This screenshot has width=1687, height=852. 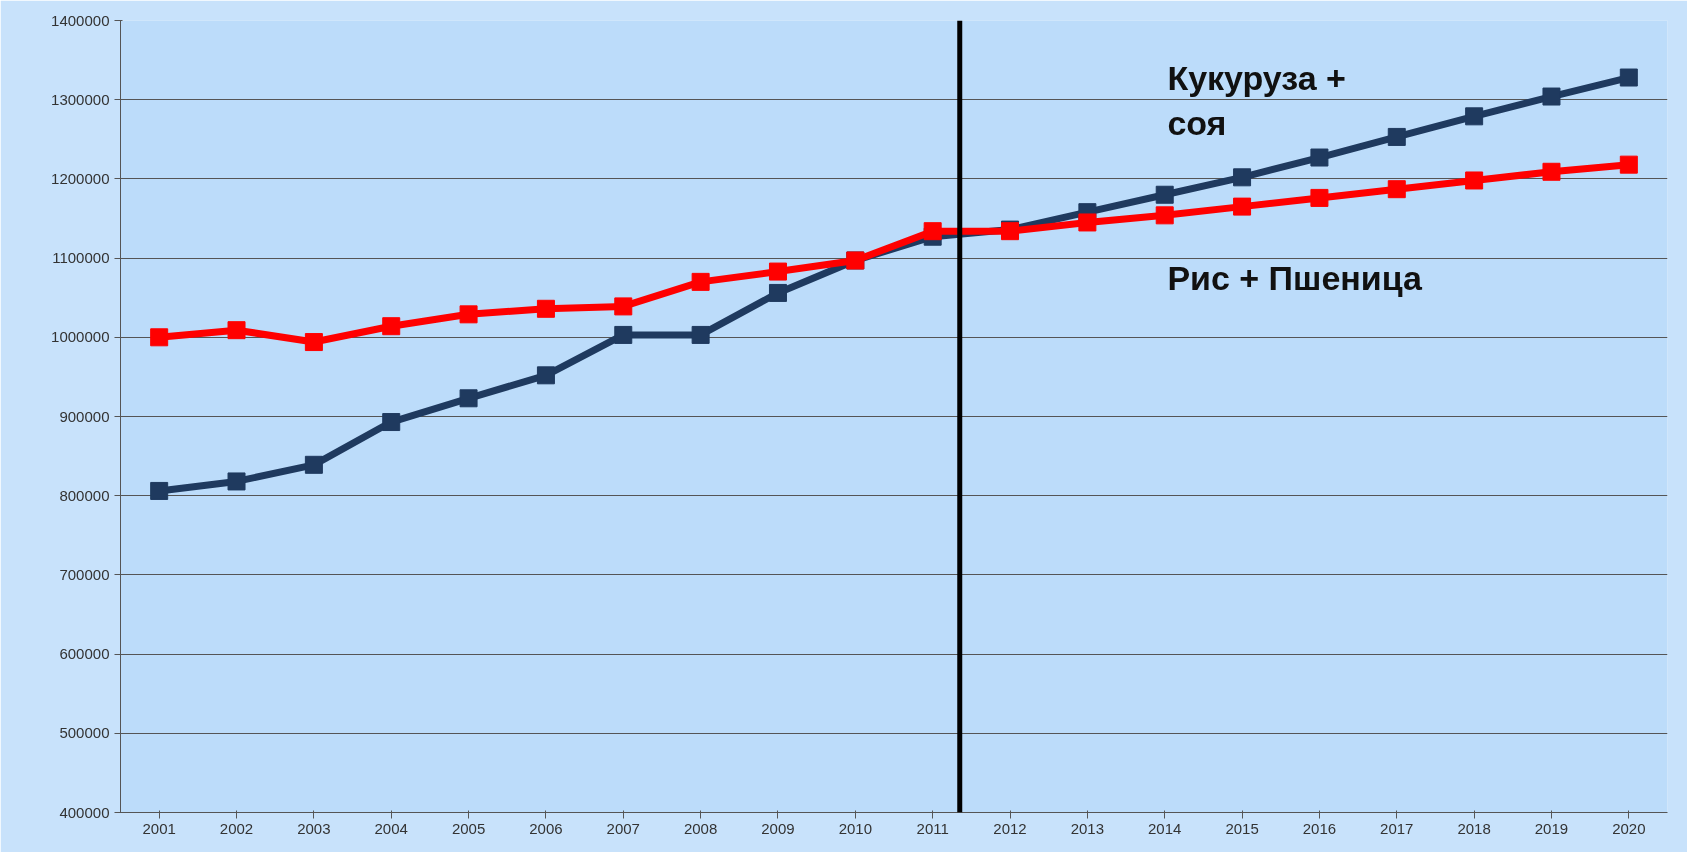 I want to click on x-tick-label: 2011, so click(x=932, y=828).